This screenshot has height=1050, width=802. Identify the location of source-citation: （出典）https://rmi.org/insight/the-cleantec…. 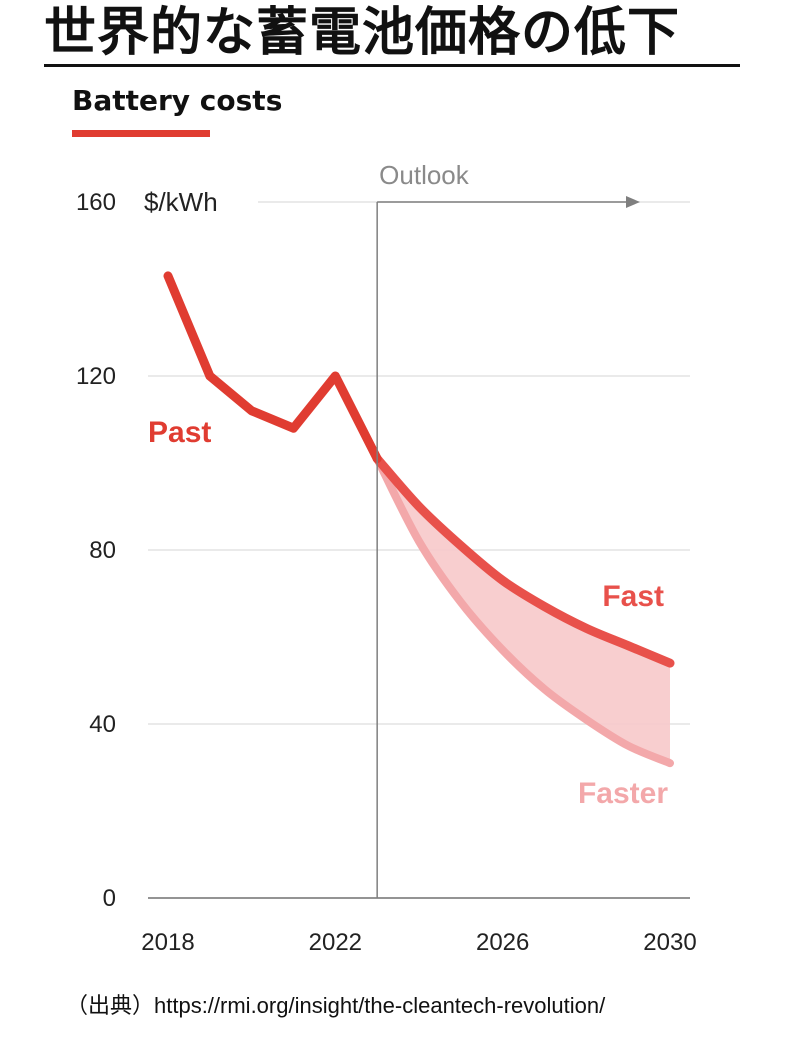
(336, 1005).